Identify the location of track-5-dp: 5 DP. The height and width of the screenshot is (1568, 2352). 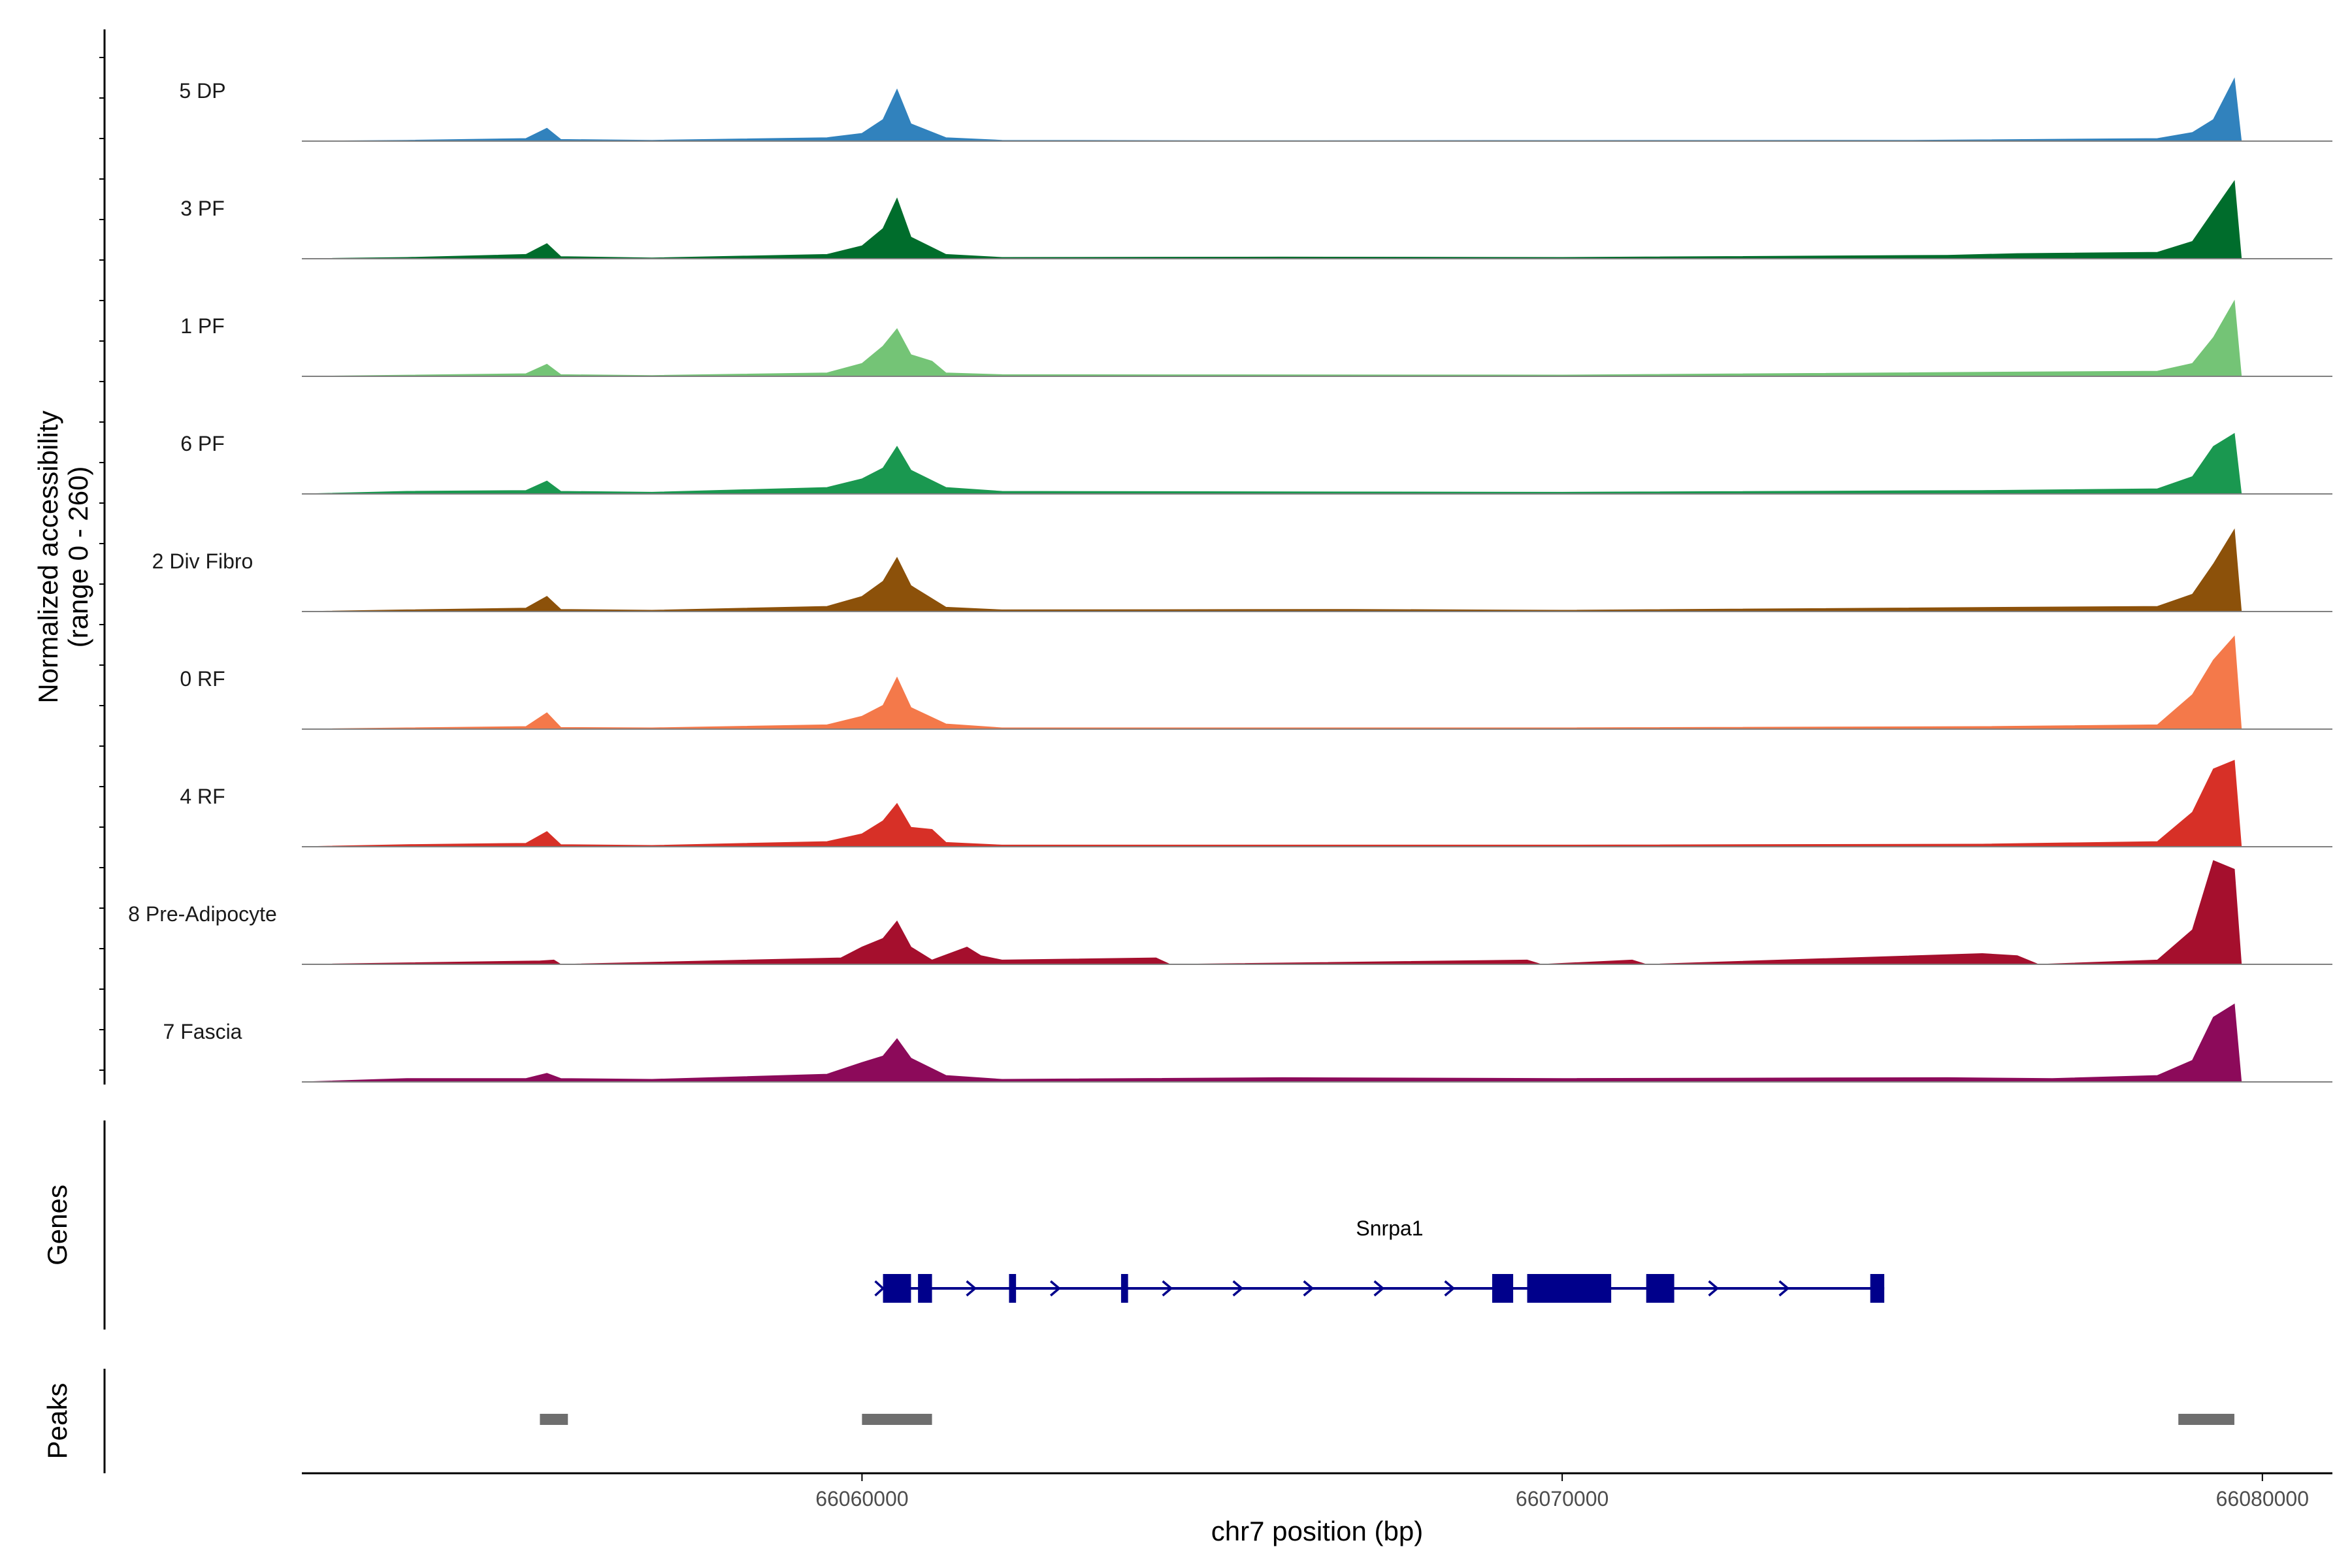
(1255, 109).